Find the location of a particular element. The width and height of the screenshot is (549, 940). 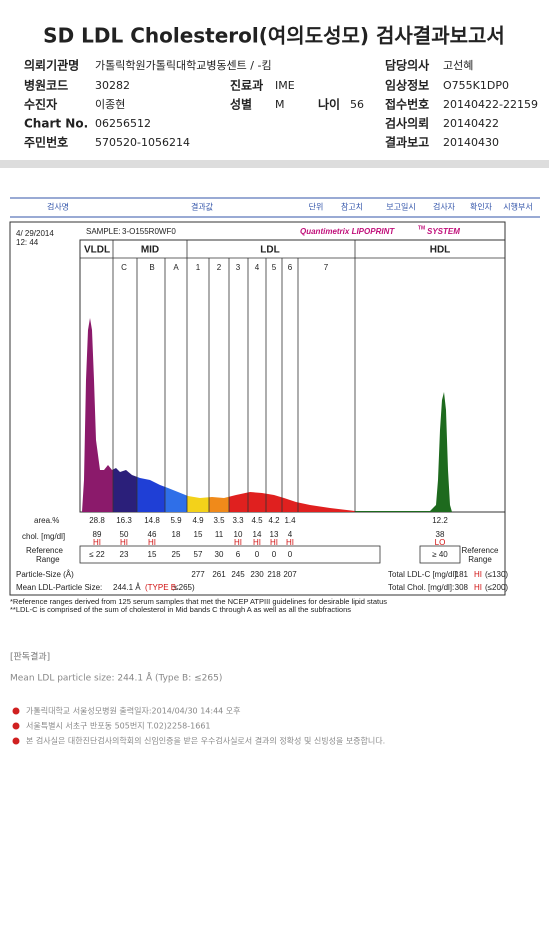

info-label: 수진자 is located at coordinates (40, 104).